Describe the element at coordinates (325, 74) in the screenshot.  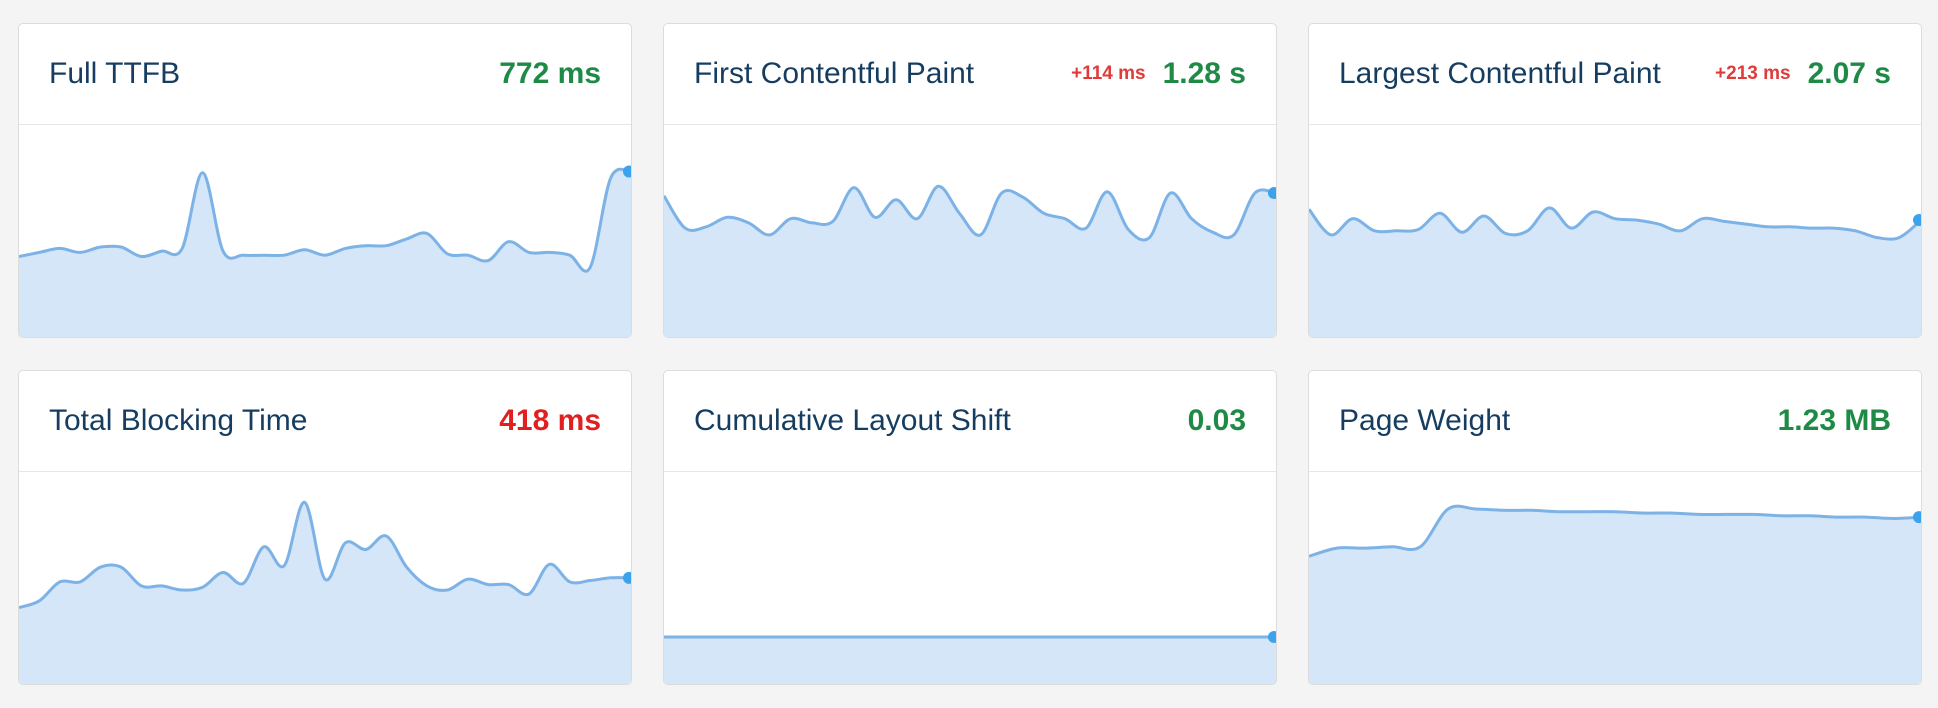
I see `card-header: Full TTFB 772 ms` at that location.